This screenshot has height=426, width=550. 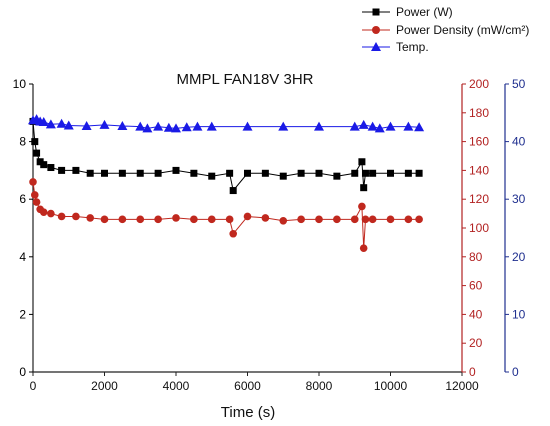 What do you see at coordinates (476, 343) in the screenshot?
I see `right-inner-y-tick-label: 20` at bounding box center [476, 343].